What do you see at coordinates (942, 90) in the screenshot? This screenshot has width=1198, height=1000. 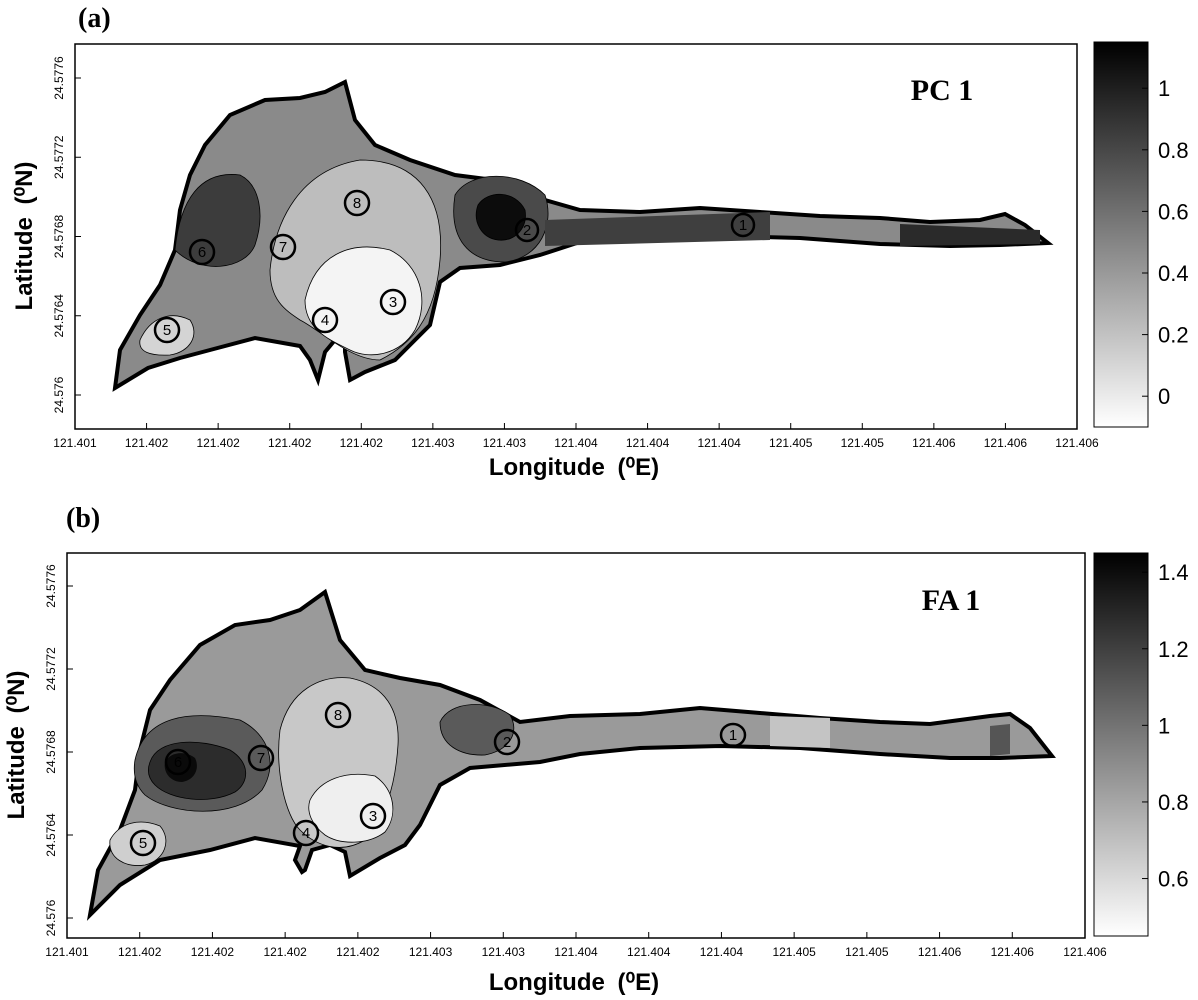 I see `map-label: PC 1` at bounding box center [942, 90].